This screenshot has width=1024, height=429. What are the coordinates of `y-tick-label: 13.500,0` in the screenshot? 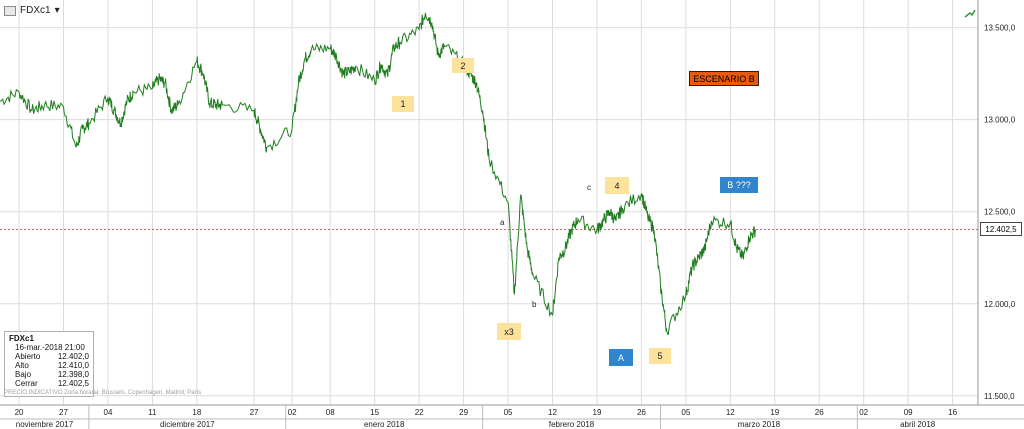 It's located at (1000, 28).